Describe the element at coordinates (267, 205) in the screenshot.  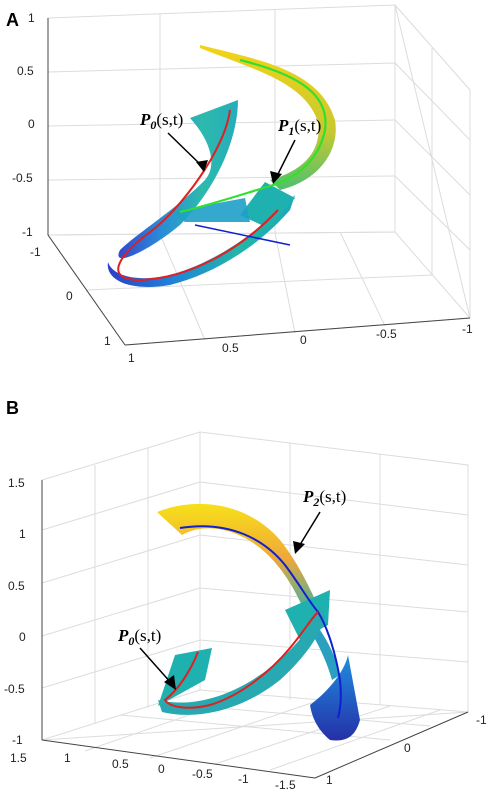
I see `surface-p0-flap` at that location.